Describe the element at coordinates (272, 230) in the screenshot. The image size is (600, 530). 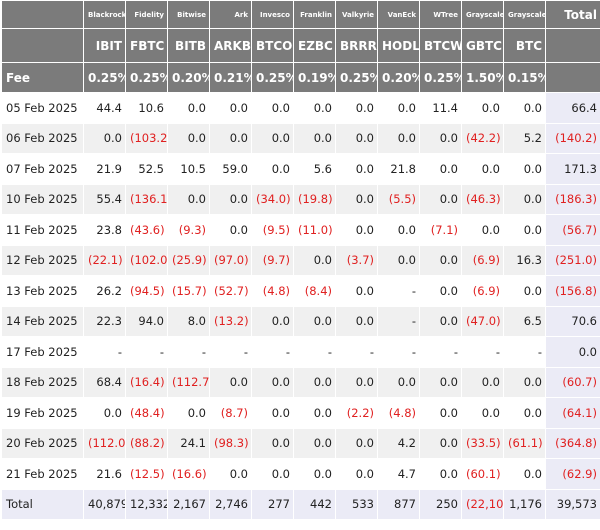
I see `flow-value-cell: (9.5)` at that location.